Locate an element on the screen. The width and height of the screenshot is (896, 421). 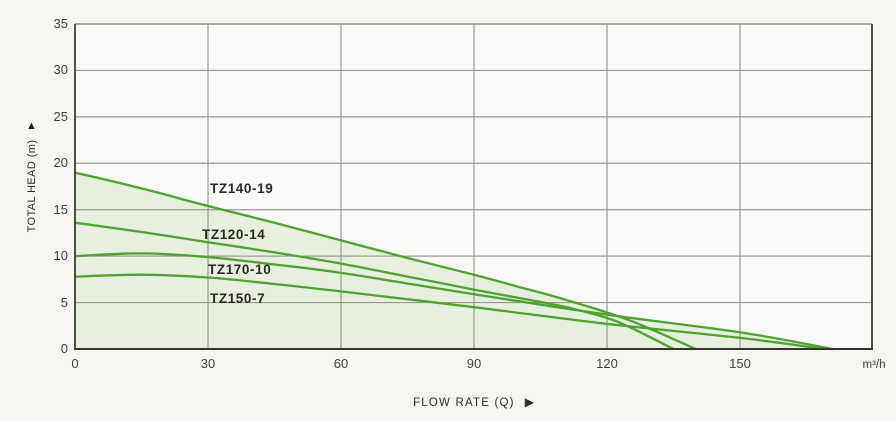
y-tick-label-10: 10 is located at coordinates (60, 256).